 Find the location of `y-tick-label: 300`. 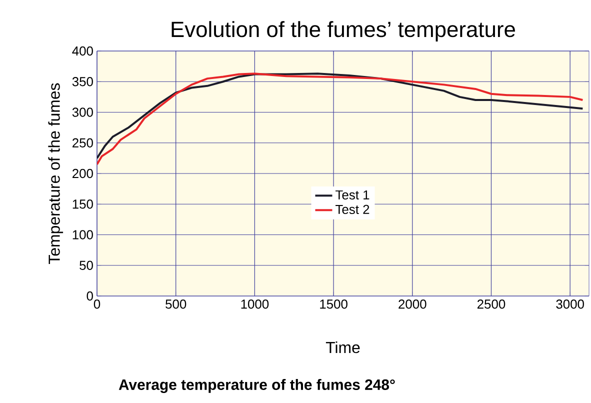

y-tick-label: 300 is located at coordinates (82, 112).